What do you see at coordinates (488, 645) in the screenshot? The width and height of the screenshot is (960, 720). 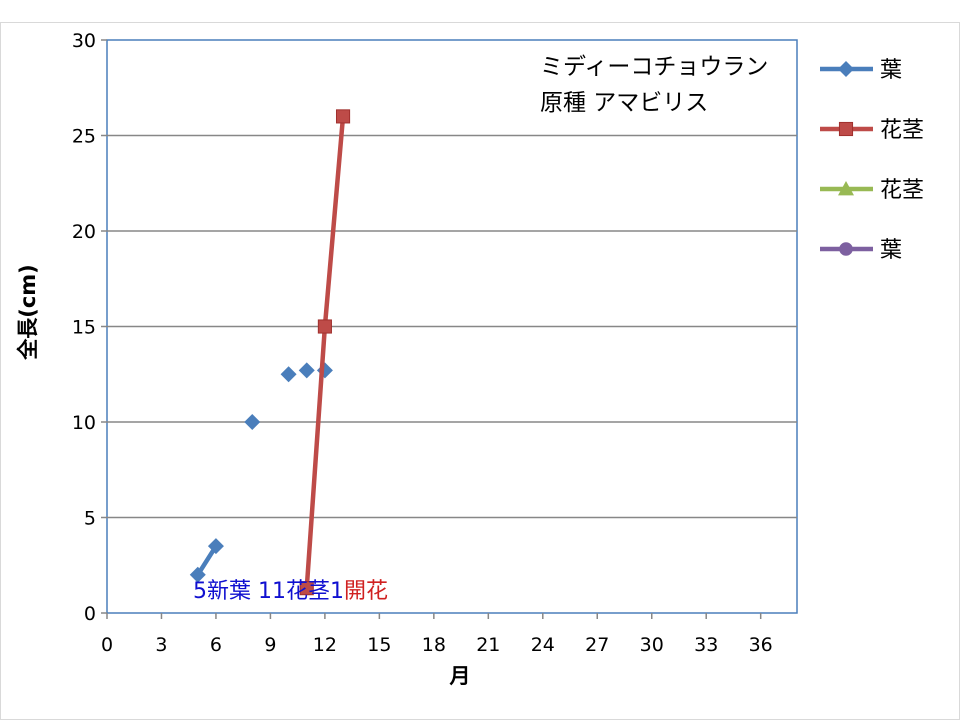 I see `x-tick-label: 21` at bounding box center [488, 645].